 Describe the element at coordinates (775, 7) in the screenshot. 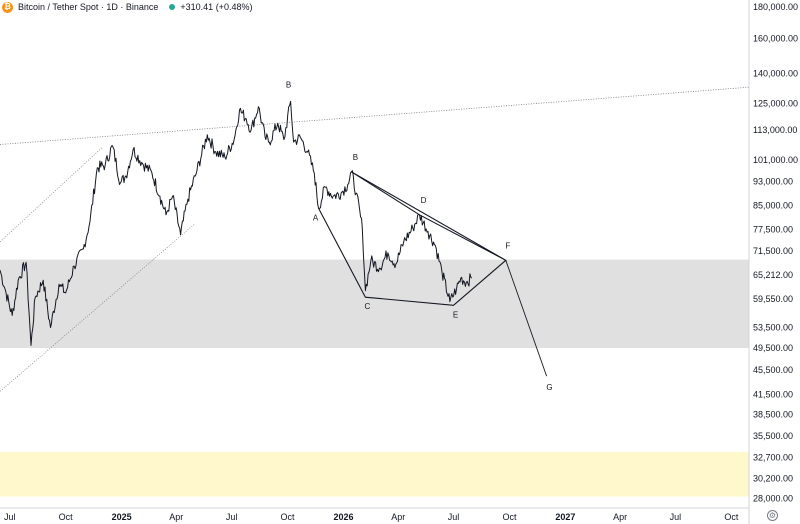

I see `price-tick-label: 180,000.00` at that location.